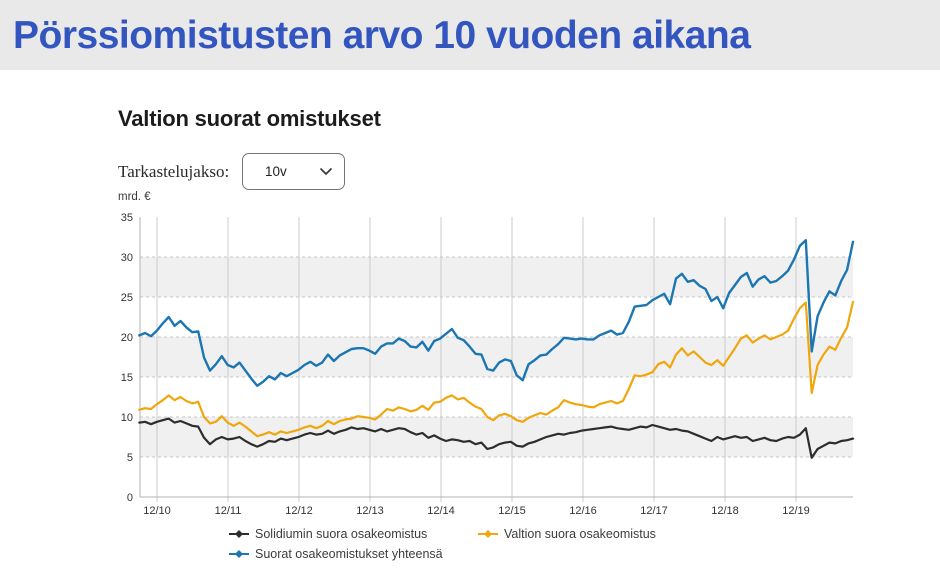 The height and width of the screenshot is (569, 940). What do you see at coordinates (725, 511) in the screenshot?
I see `svg-text: 12/18` at bounding box center [725, 511].